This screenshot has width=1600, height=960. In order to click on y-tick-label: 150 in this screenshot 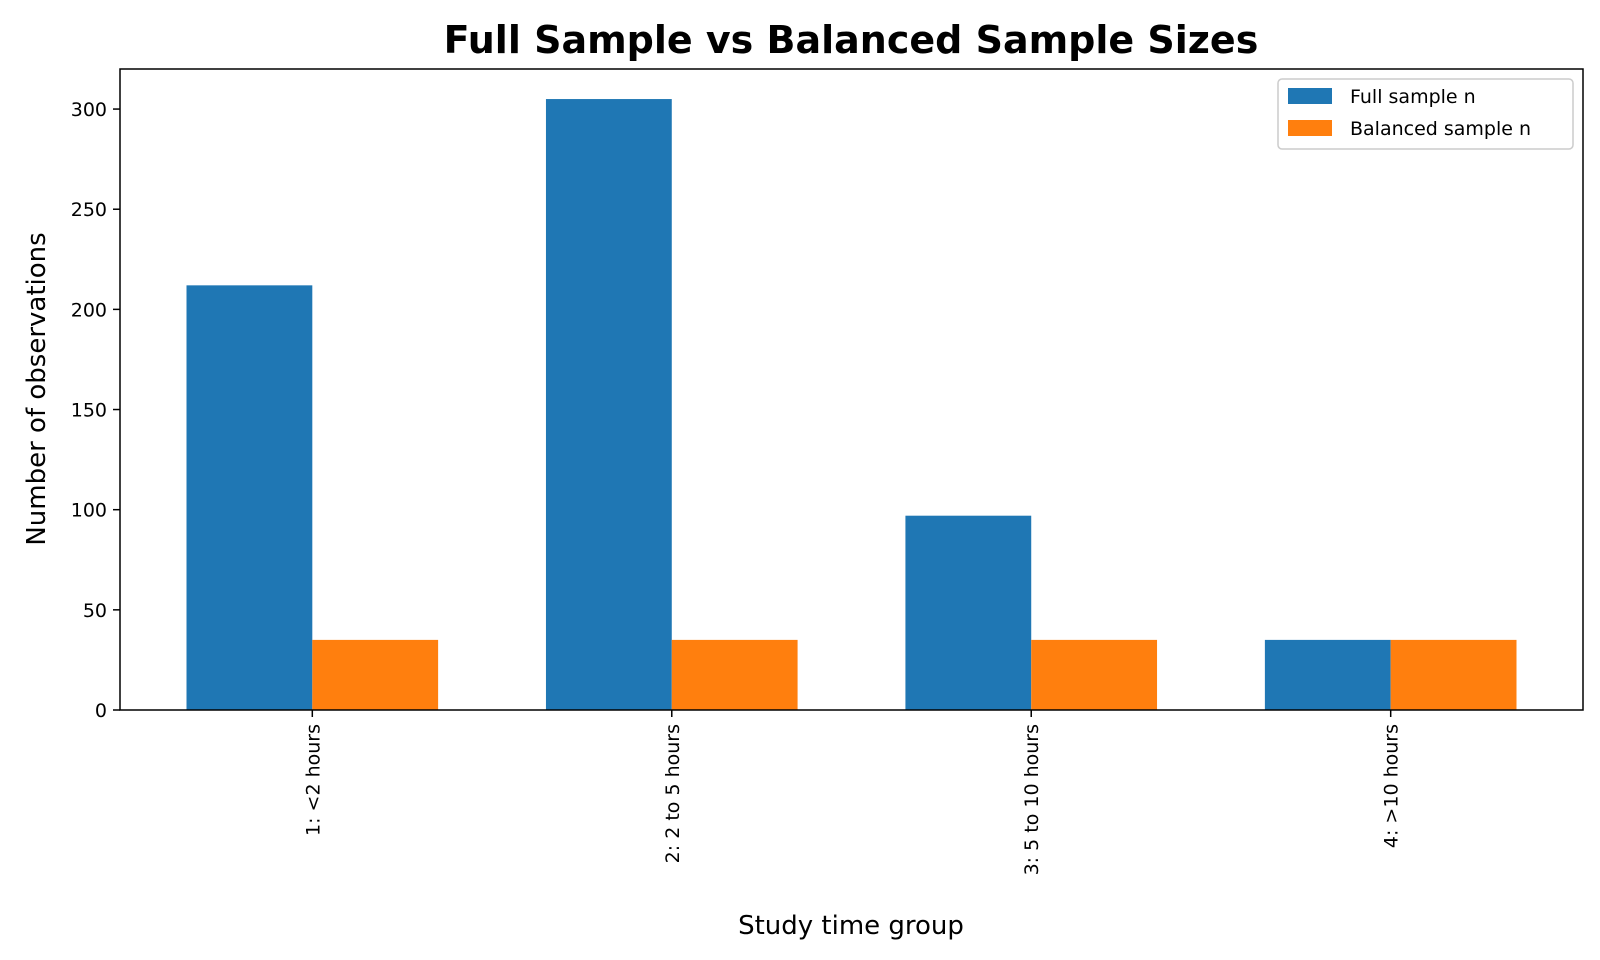, I will do `click(89, 411)`.